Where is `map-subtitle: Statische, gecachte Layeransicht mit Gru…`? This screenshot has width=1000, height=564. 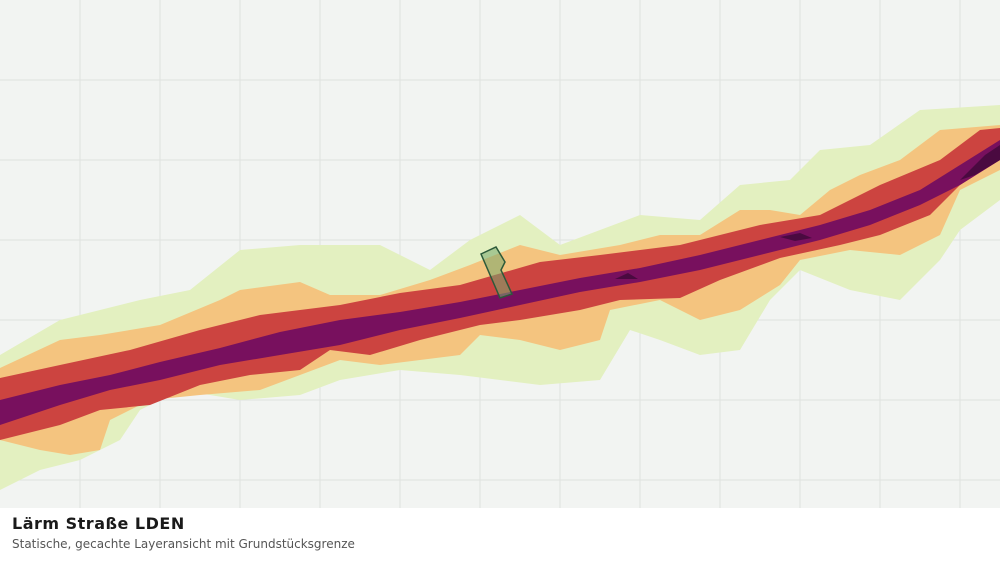 map-subtitle: Statische, gecachte Layeransicht mit Gru… is located at coordinates (183, 544).